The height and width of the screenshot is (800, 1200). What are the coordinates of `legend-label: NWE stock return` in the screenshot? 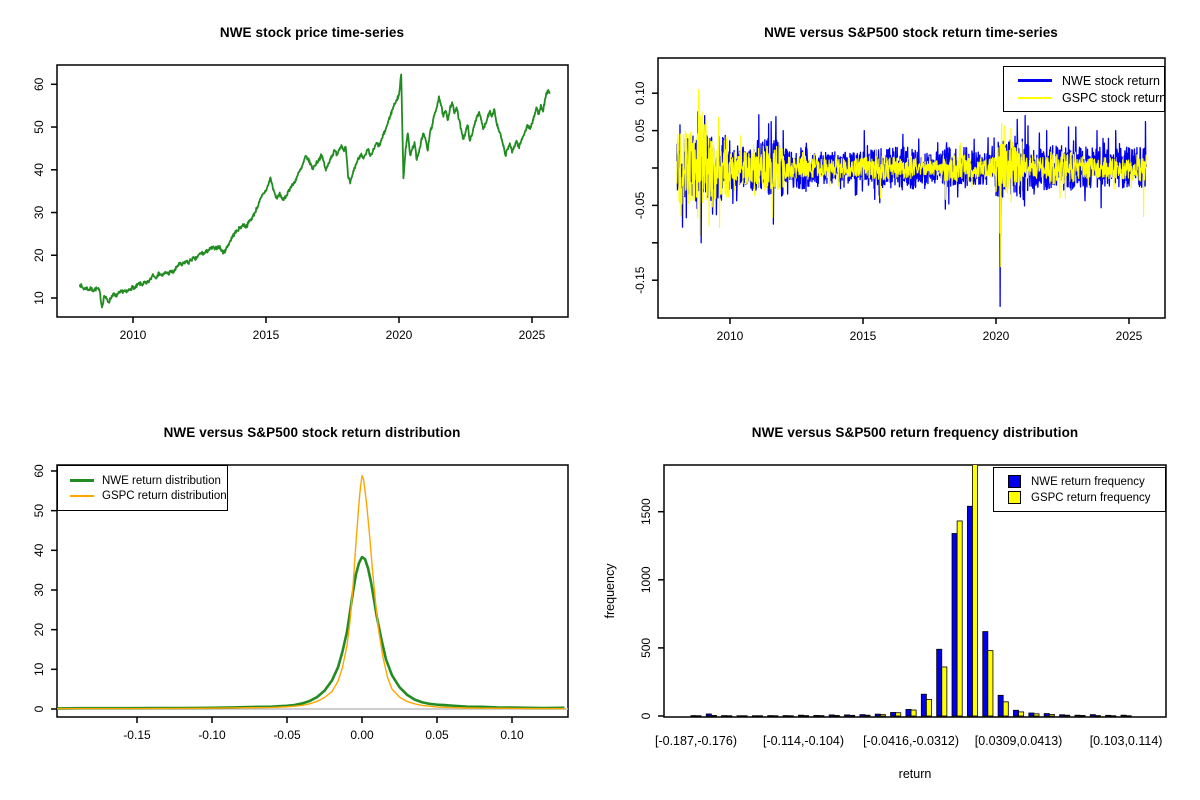 It's located at (1111, 80).